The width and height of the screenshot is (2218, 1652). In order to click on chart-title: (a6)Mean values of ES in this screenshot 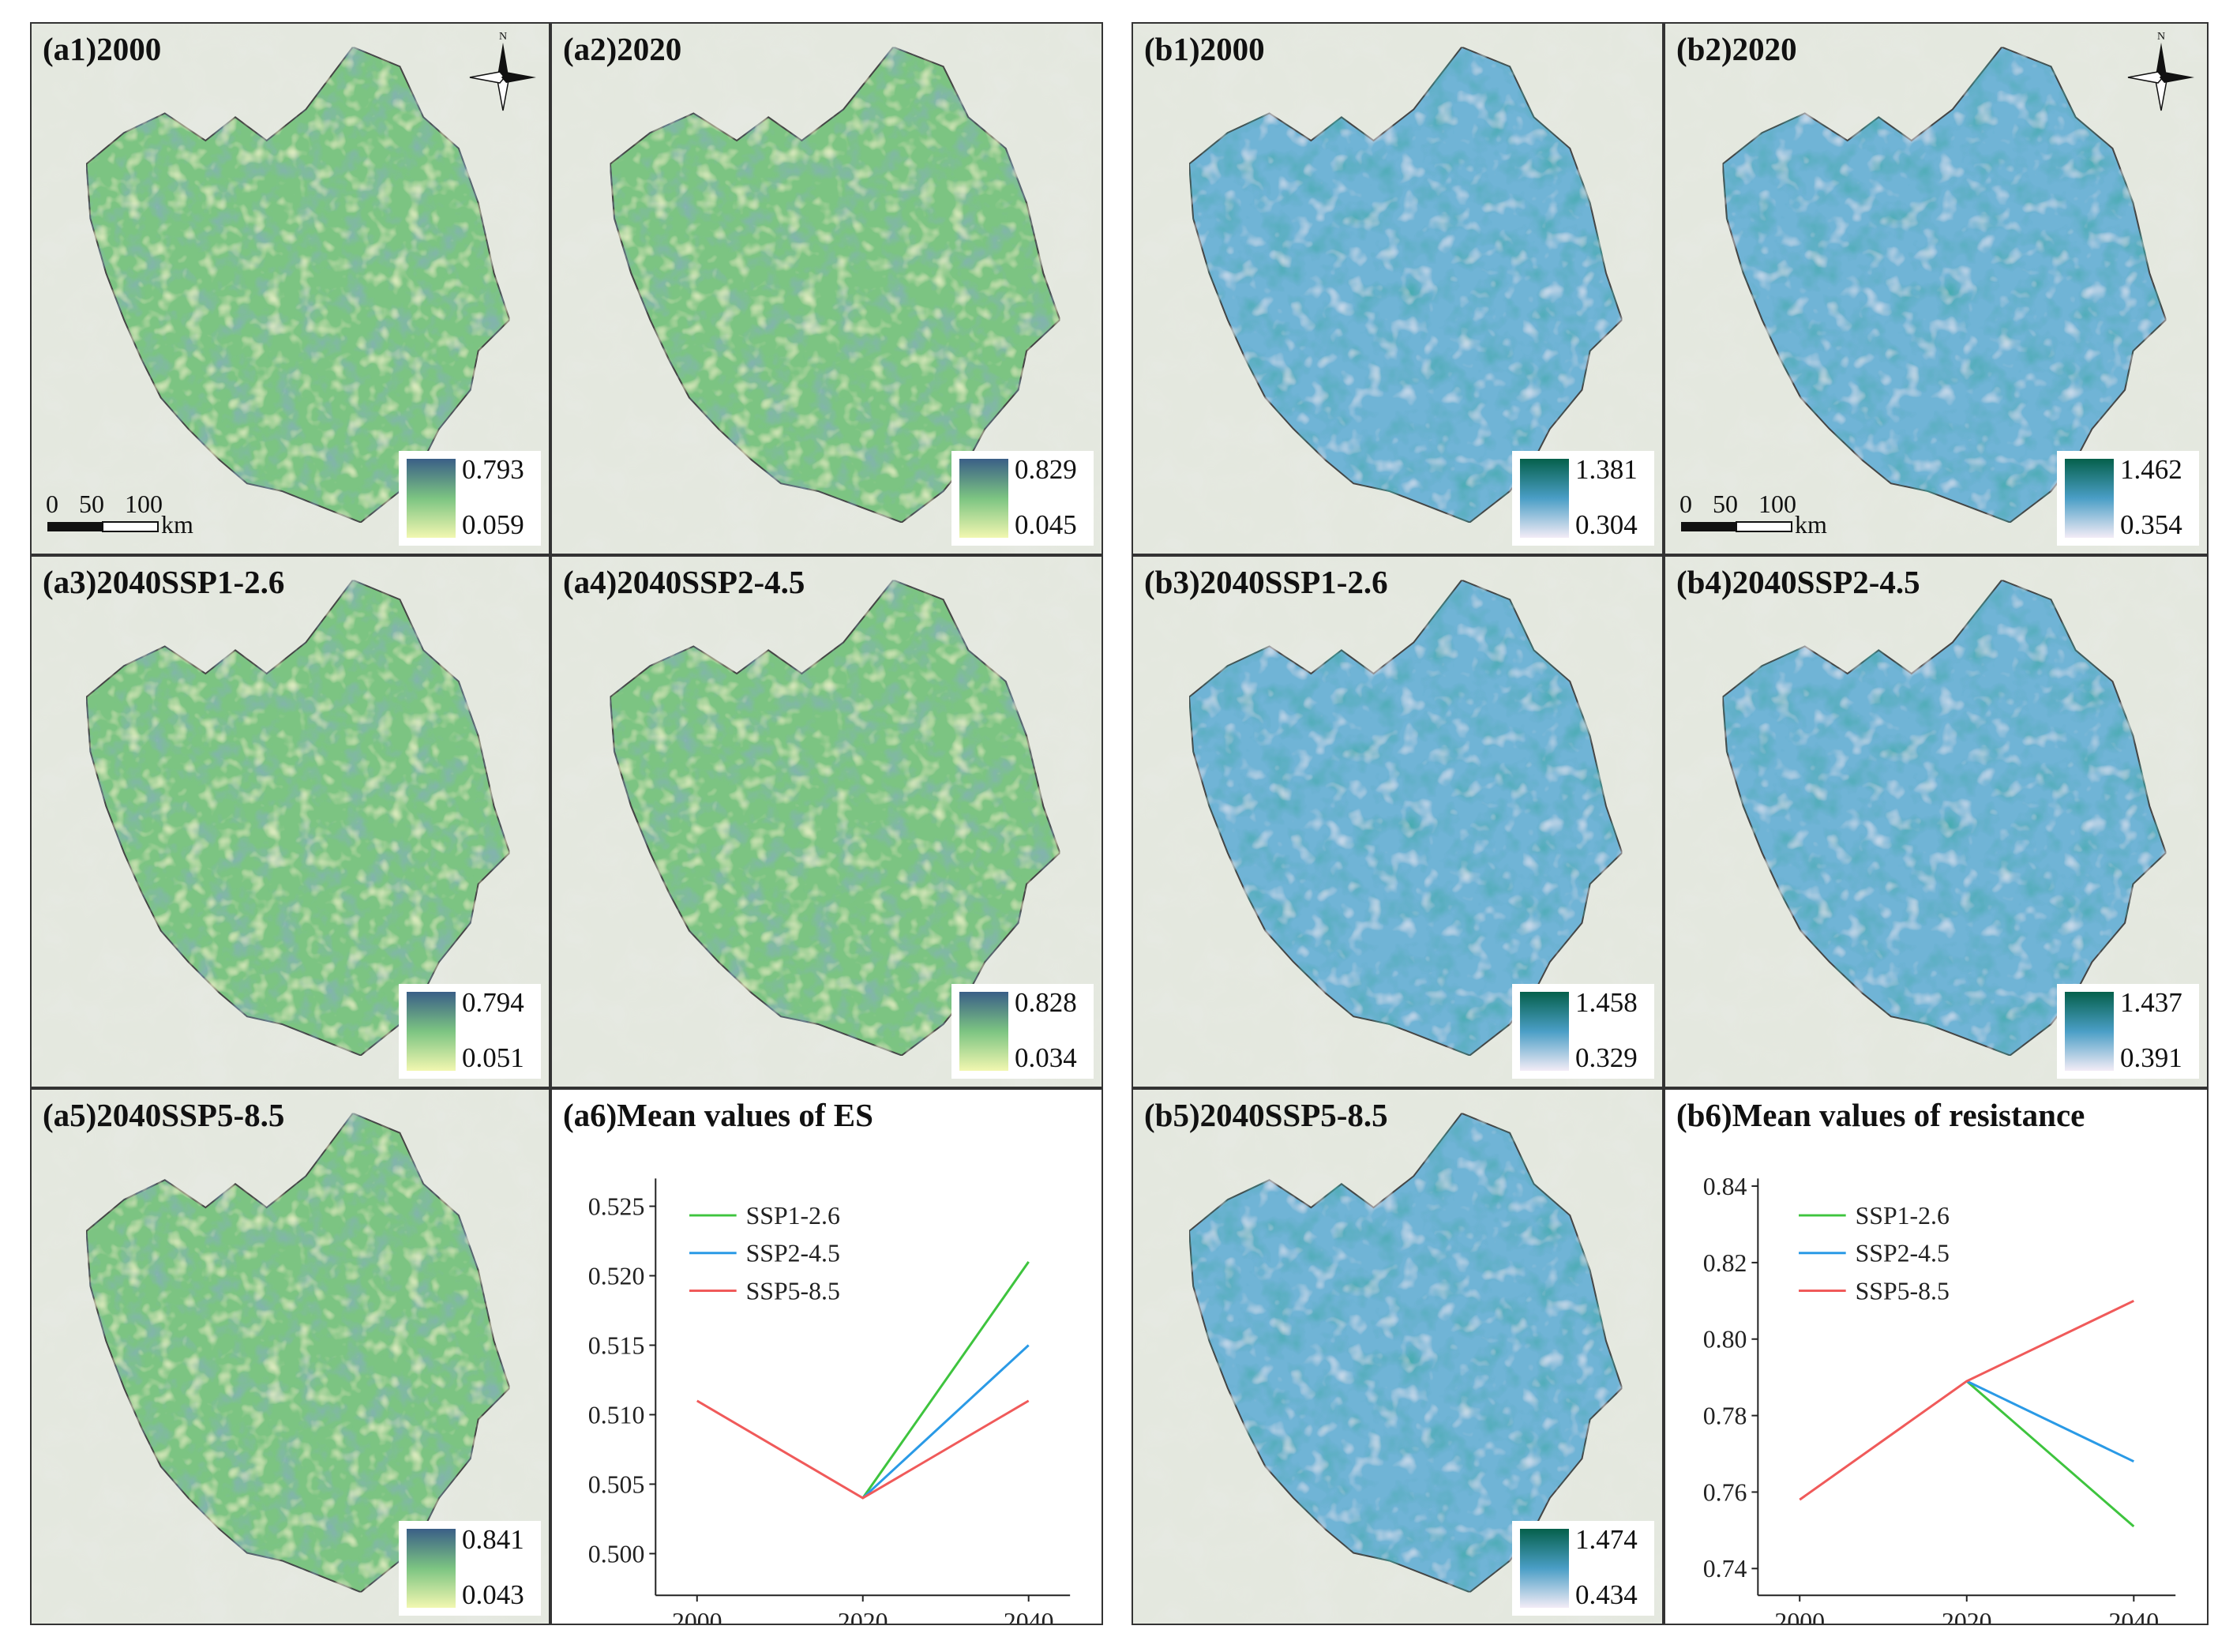, I will do `click(718, 1115)`.